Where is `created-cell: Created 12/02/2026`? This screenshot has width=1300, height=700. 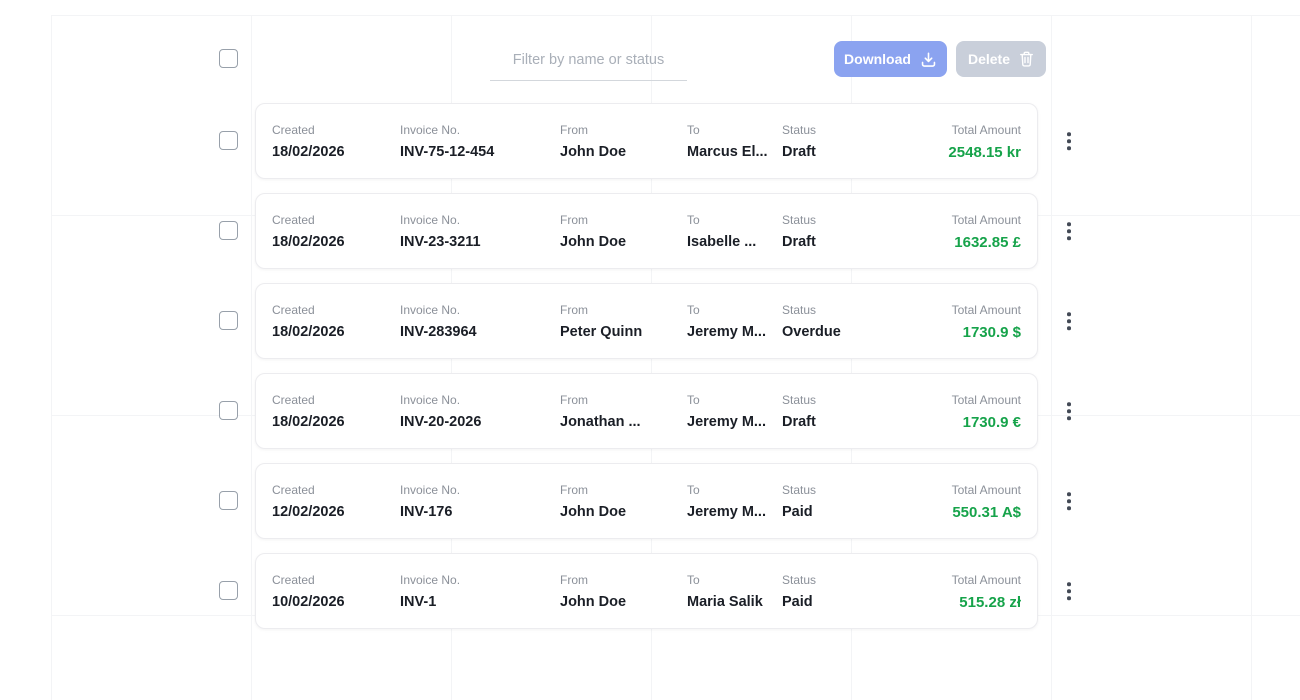 created-cell: Created 12/02/2026 is located at coordinates (336, 501).